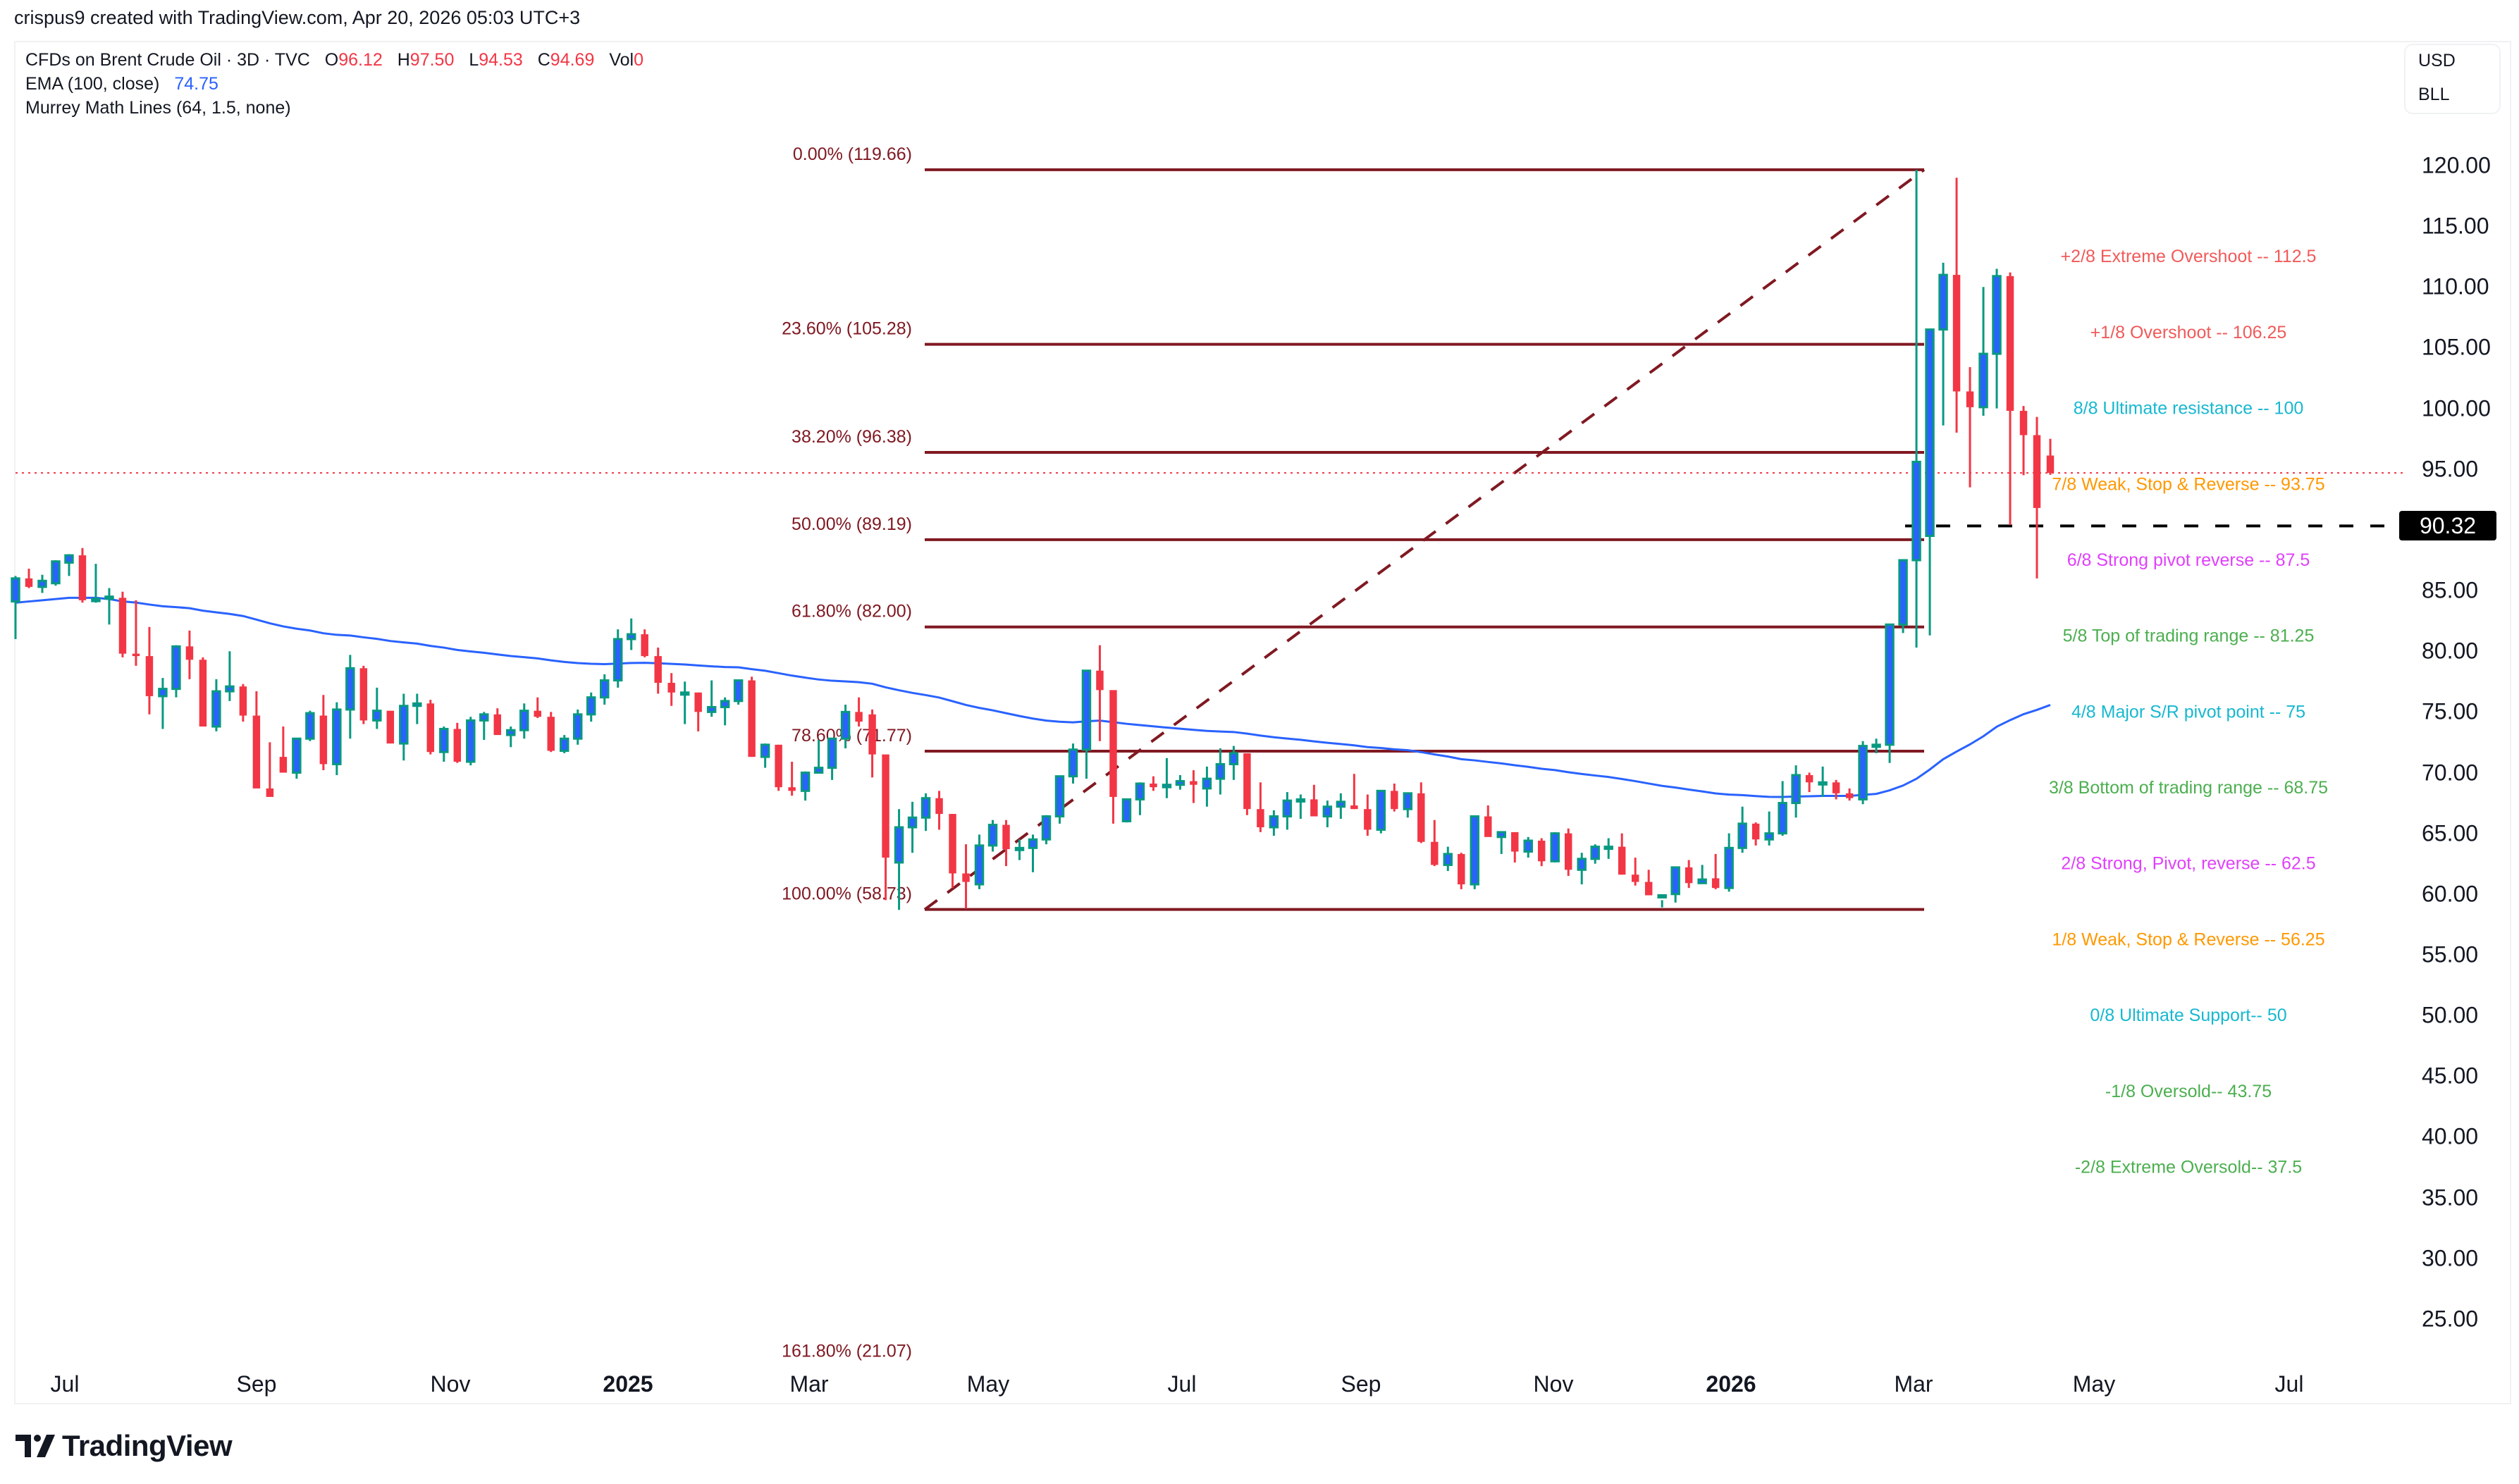 The height and width of the screenshot is (1484, 2519). What do you see at coordinates (2189, 636) in the screenshot?
I see `murrey-level-label: 5/8 Top of trading range -- 81.25` at bounding box center [2189, 636].